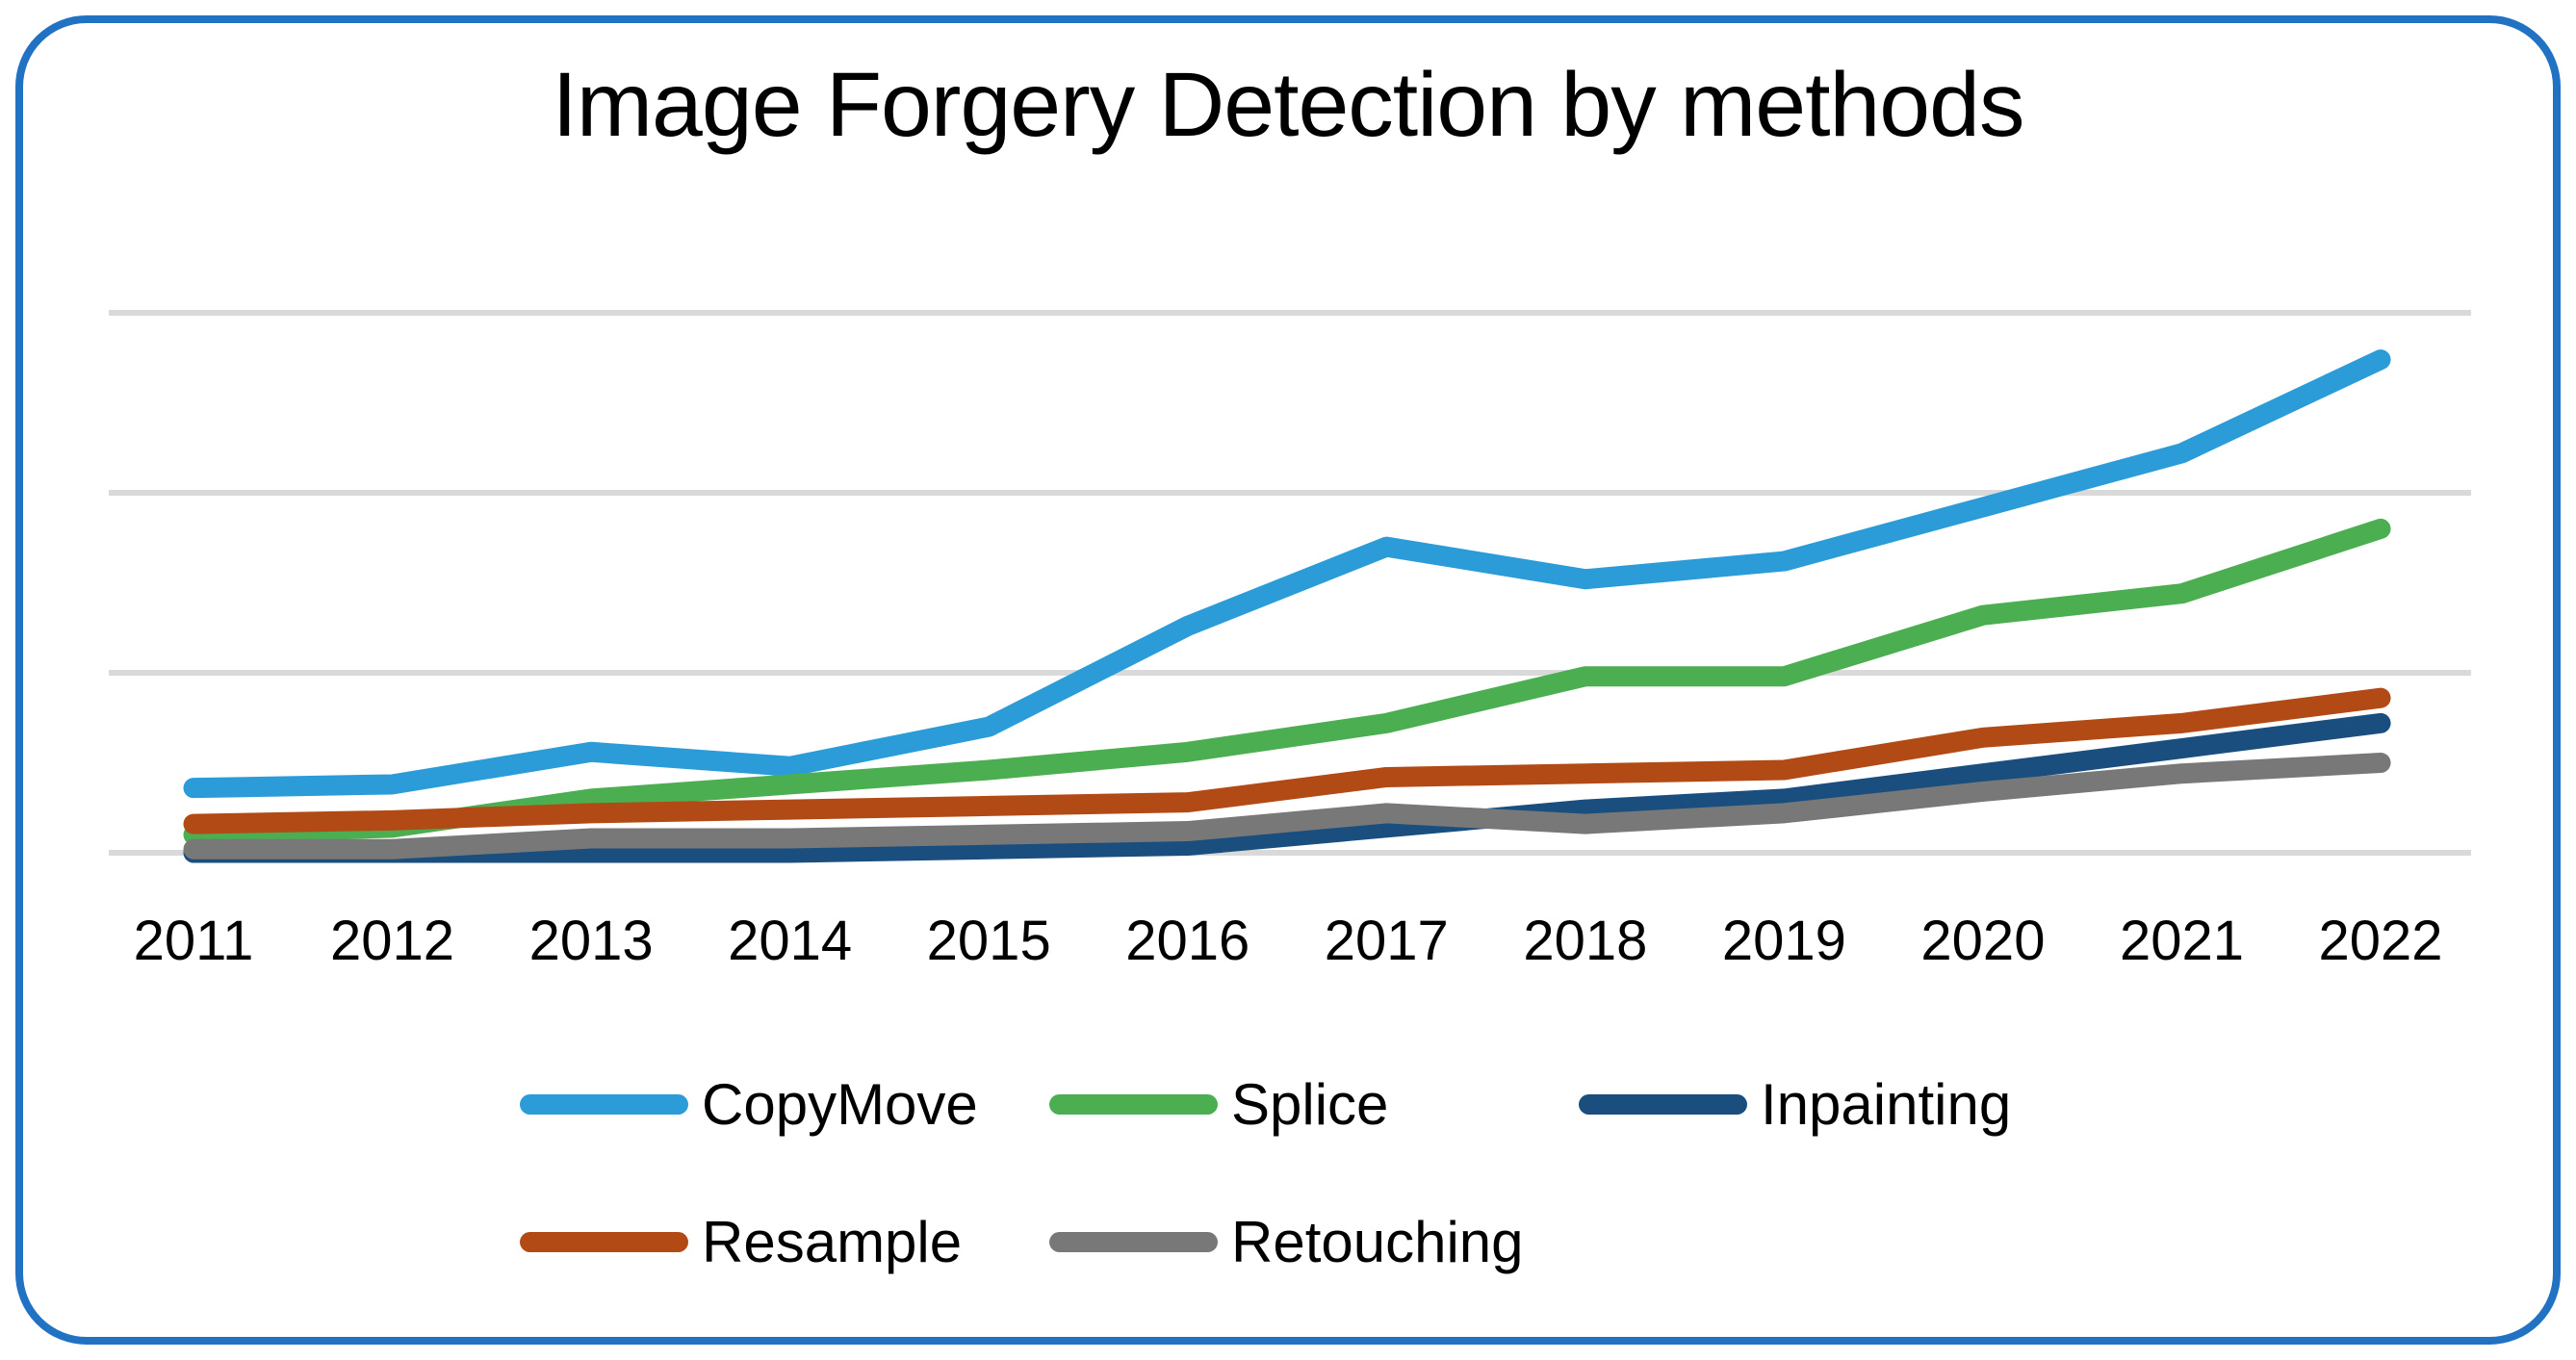  I want to click on x-tick-2017: 2017, so click(1386, 941).